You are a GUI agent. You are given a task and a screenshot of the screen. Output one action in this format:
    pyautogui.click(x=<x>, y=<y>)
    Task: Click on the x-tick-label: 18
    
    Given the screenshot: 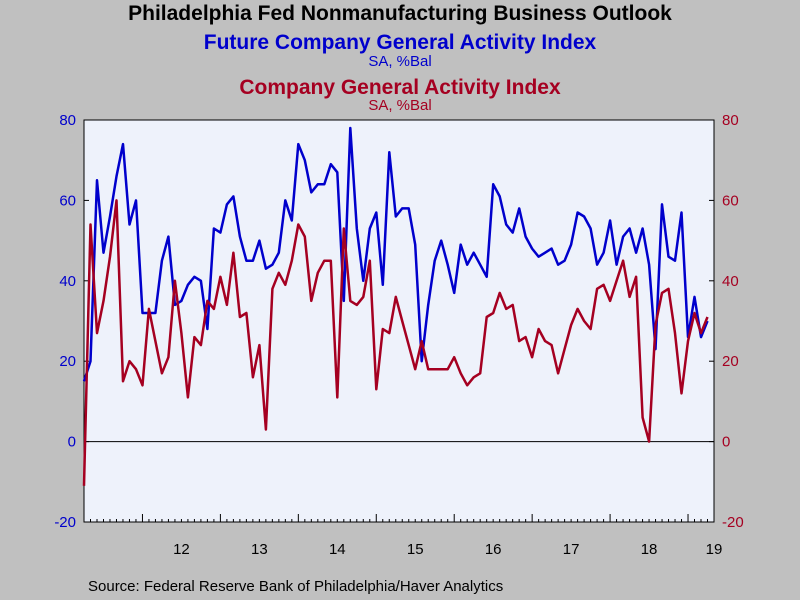 What is the action you would take?
    pyautogui.click(x=649, y=549)
    